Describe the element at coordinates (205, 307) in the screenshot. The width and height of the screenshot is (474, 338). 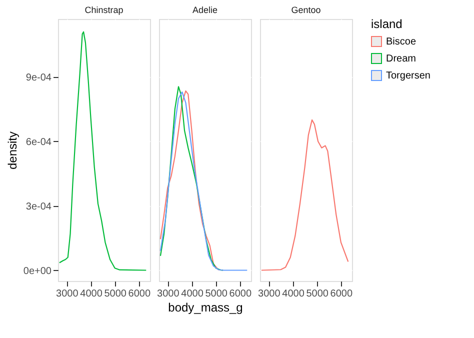
I see `x-axis-title: body_mass_g` at that location.